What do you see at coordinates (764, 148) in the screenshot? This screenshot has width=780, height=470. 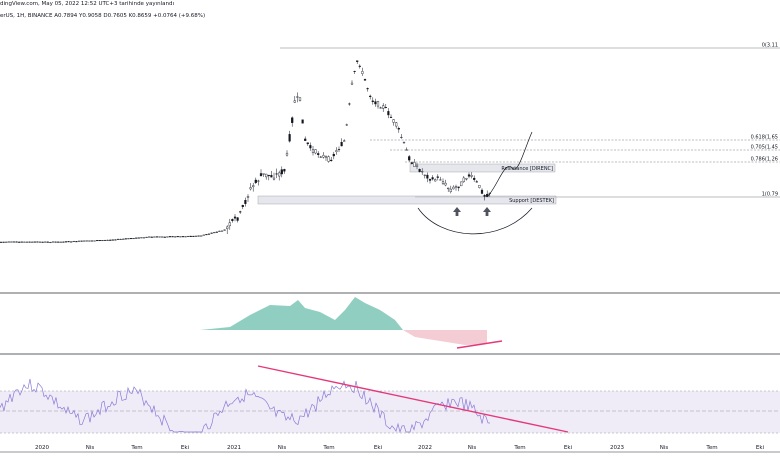 I see `fib-level-label: 0.705(1.45` at bounding box center [764, 148].